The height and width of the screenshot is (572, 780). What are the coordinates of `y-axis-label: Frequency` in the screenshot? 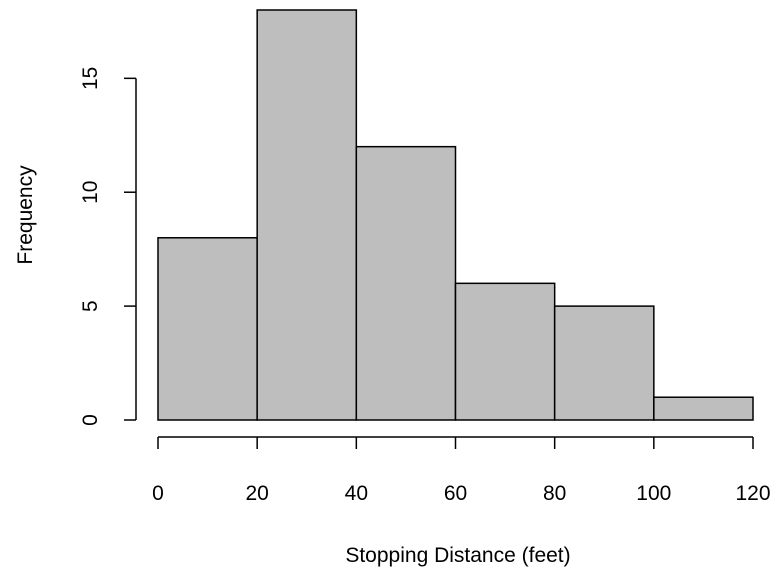 It's located at (25, 215).